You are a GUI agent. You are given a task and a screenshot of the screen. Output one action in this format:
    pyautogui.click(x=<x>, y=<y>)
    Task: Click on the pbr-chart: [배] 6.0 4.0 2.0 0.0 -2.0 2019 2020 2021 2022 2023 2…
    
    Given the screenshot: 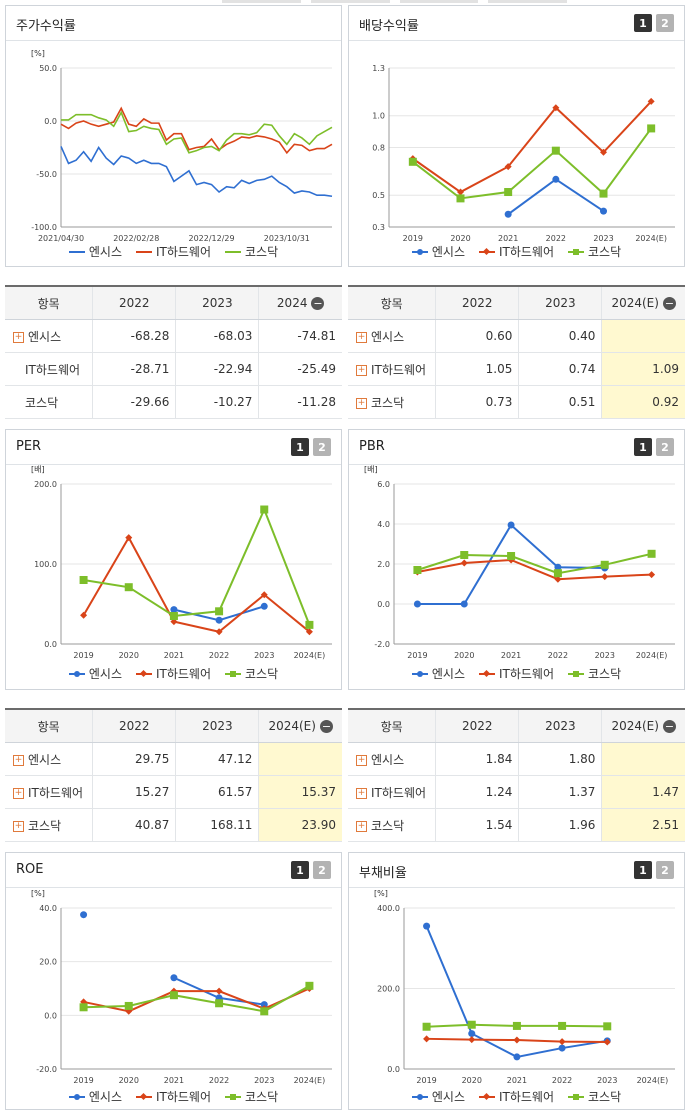 What is the action you would take?
    pyautogui.click(x=519, y=562)
    